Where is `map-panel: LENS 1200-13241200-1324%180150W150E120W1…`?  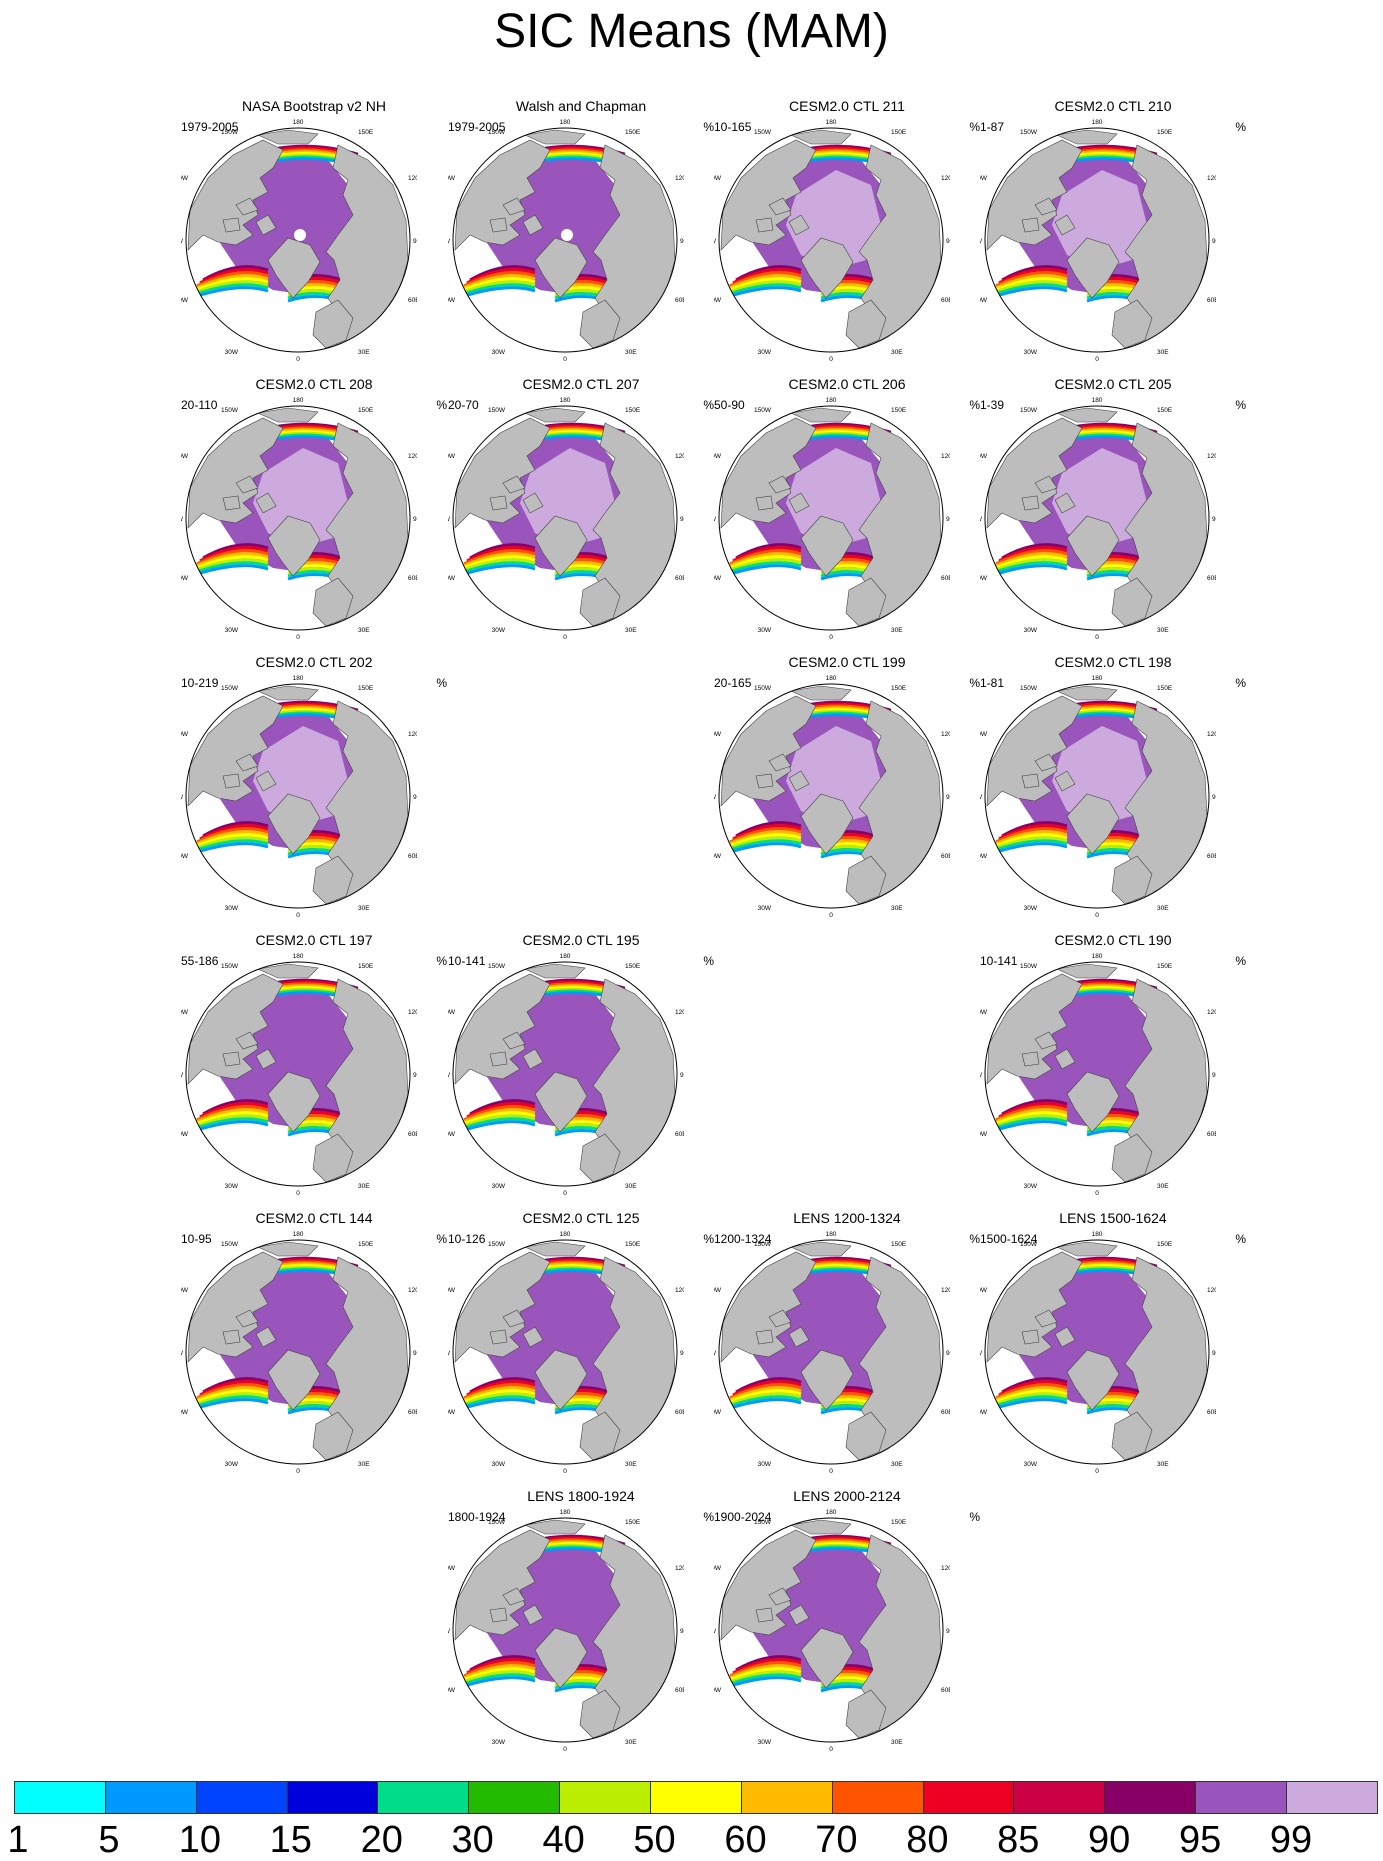
map-panel: LENS 1200-13241200-1324%180150W150E120W1… is located at coordinates (847, 1342).